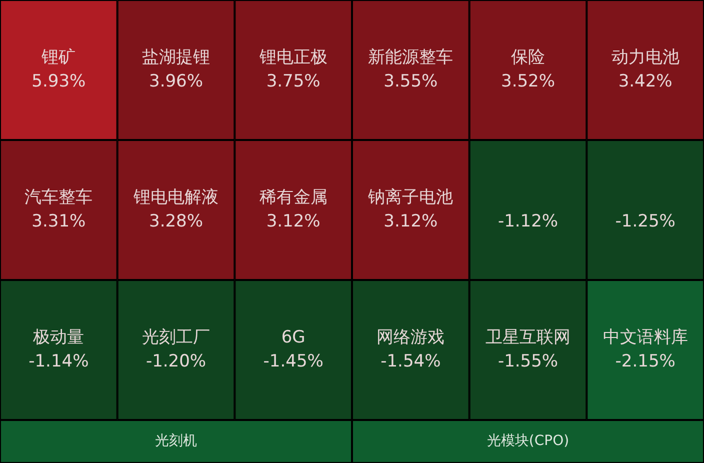 The width and height of the screenshot is (704, 463). I want to click on data-label: 3.31%, so click(59, 221).